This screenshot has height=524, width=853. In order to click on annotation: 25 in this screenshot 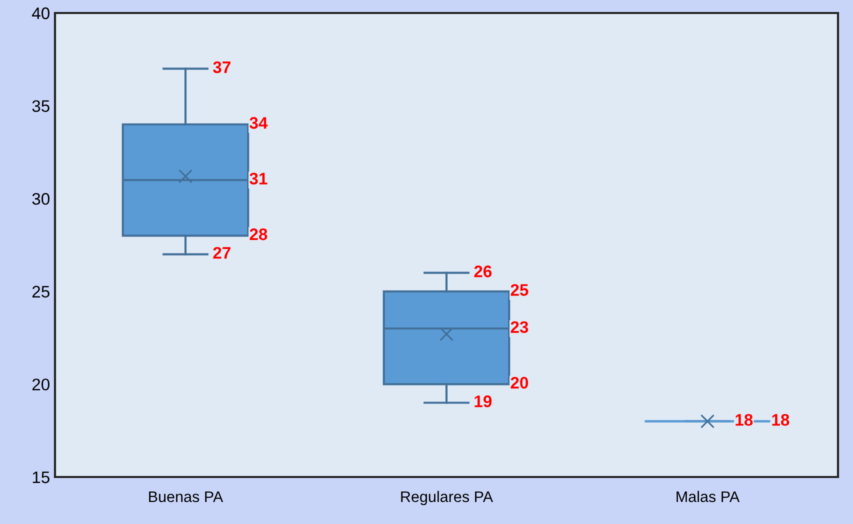, I will do `click(519, 290)`.